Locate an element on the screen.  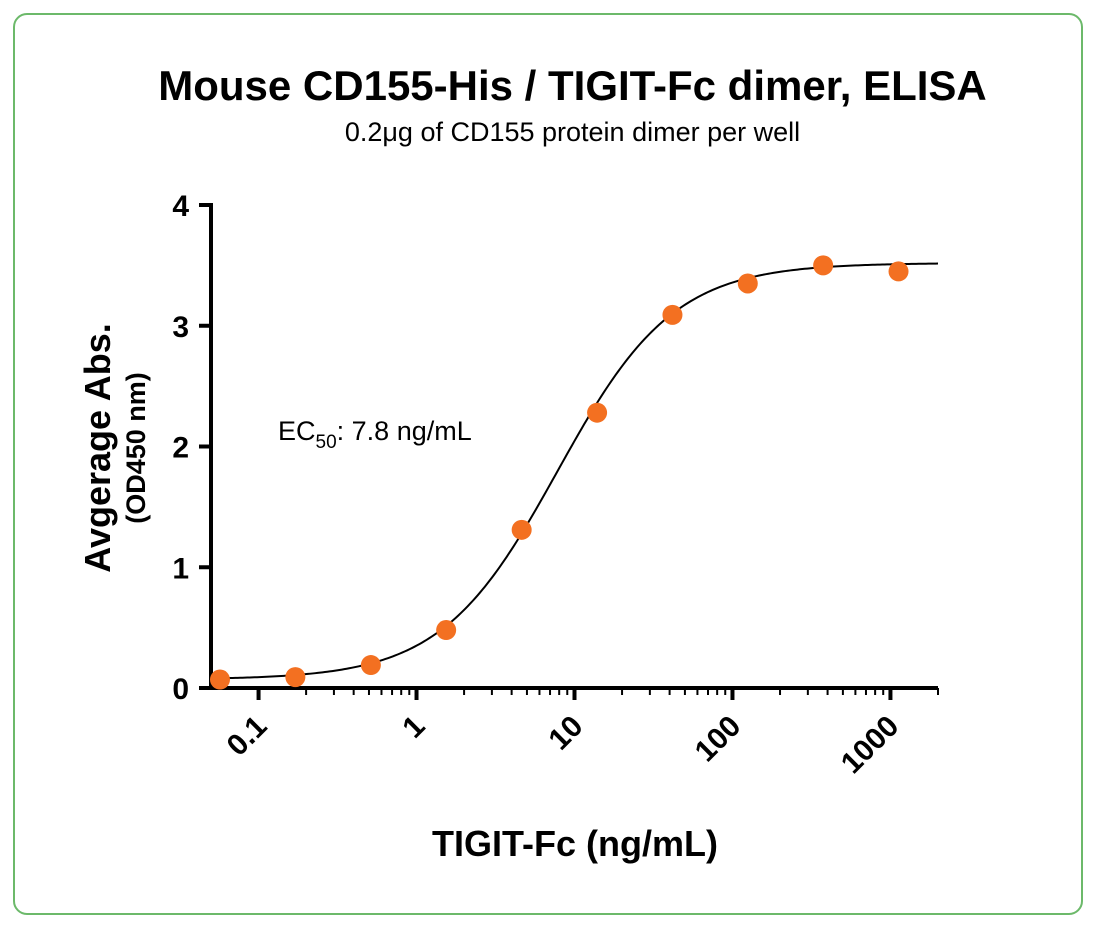
chart-title: Mouse CD155-His / TIGIT-Fc dimer, ELISA is located at coordinates (572, 85).